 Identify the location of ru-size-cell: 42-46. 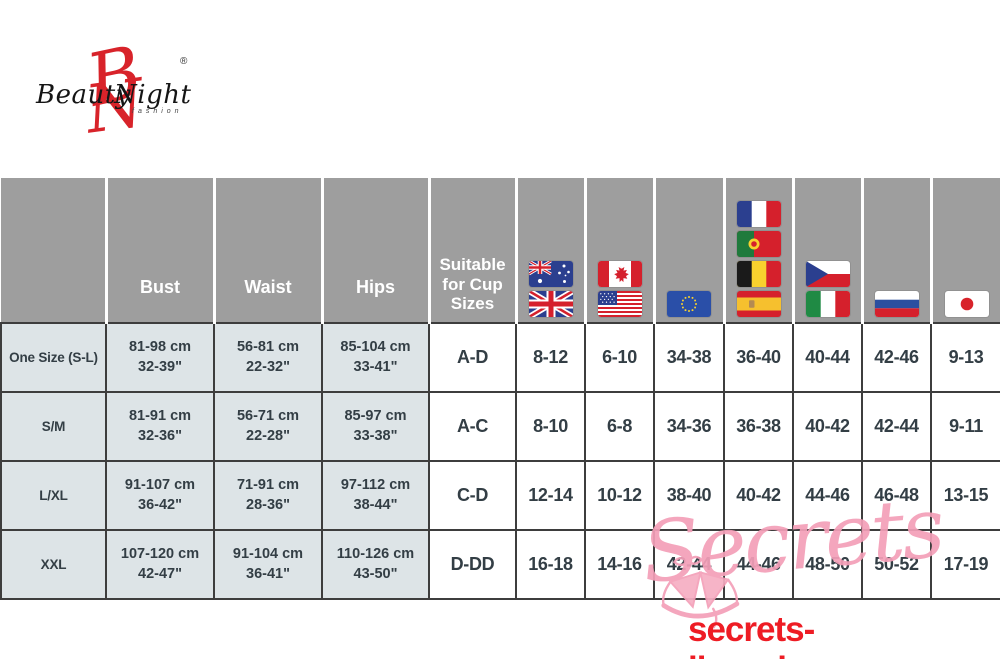
(896, 357).